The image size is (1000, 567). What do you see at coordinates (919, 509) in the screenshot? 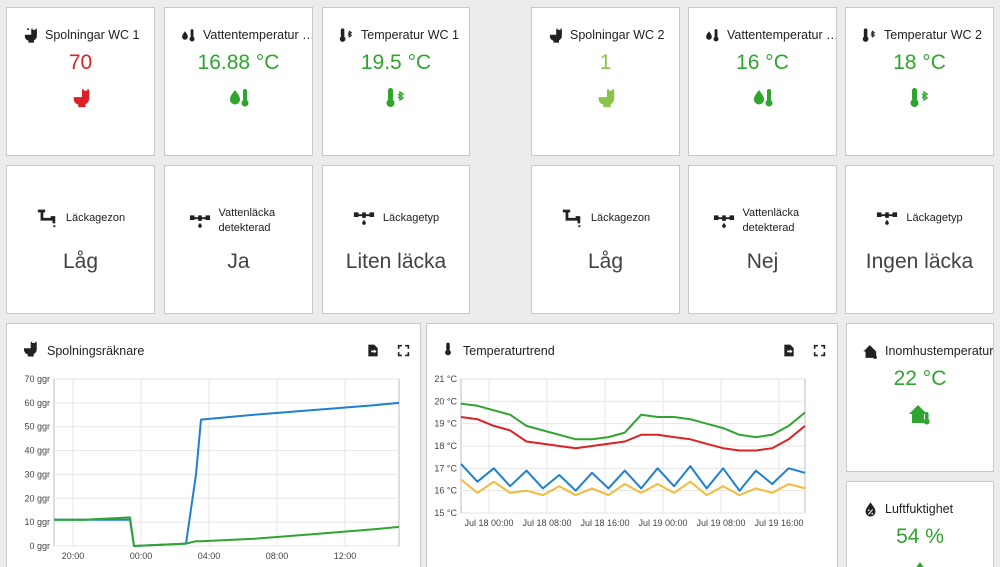
I see `card-title: Luftfuktighet` at bounding box center [919, 509].